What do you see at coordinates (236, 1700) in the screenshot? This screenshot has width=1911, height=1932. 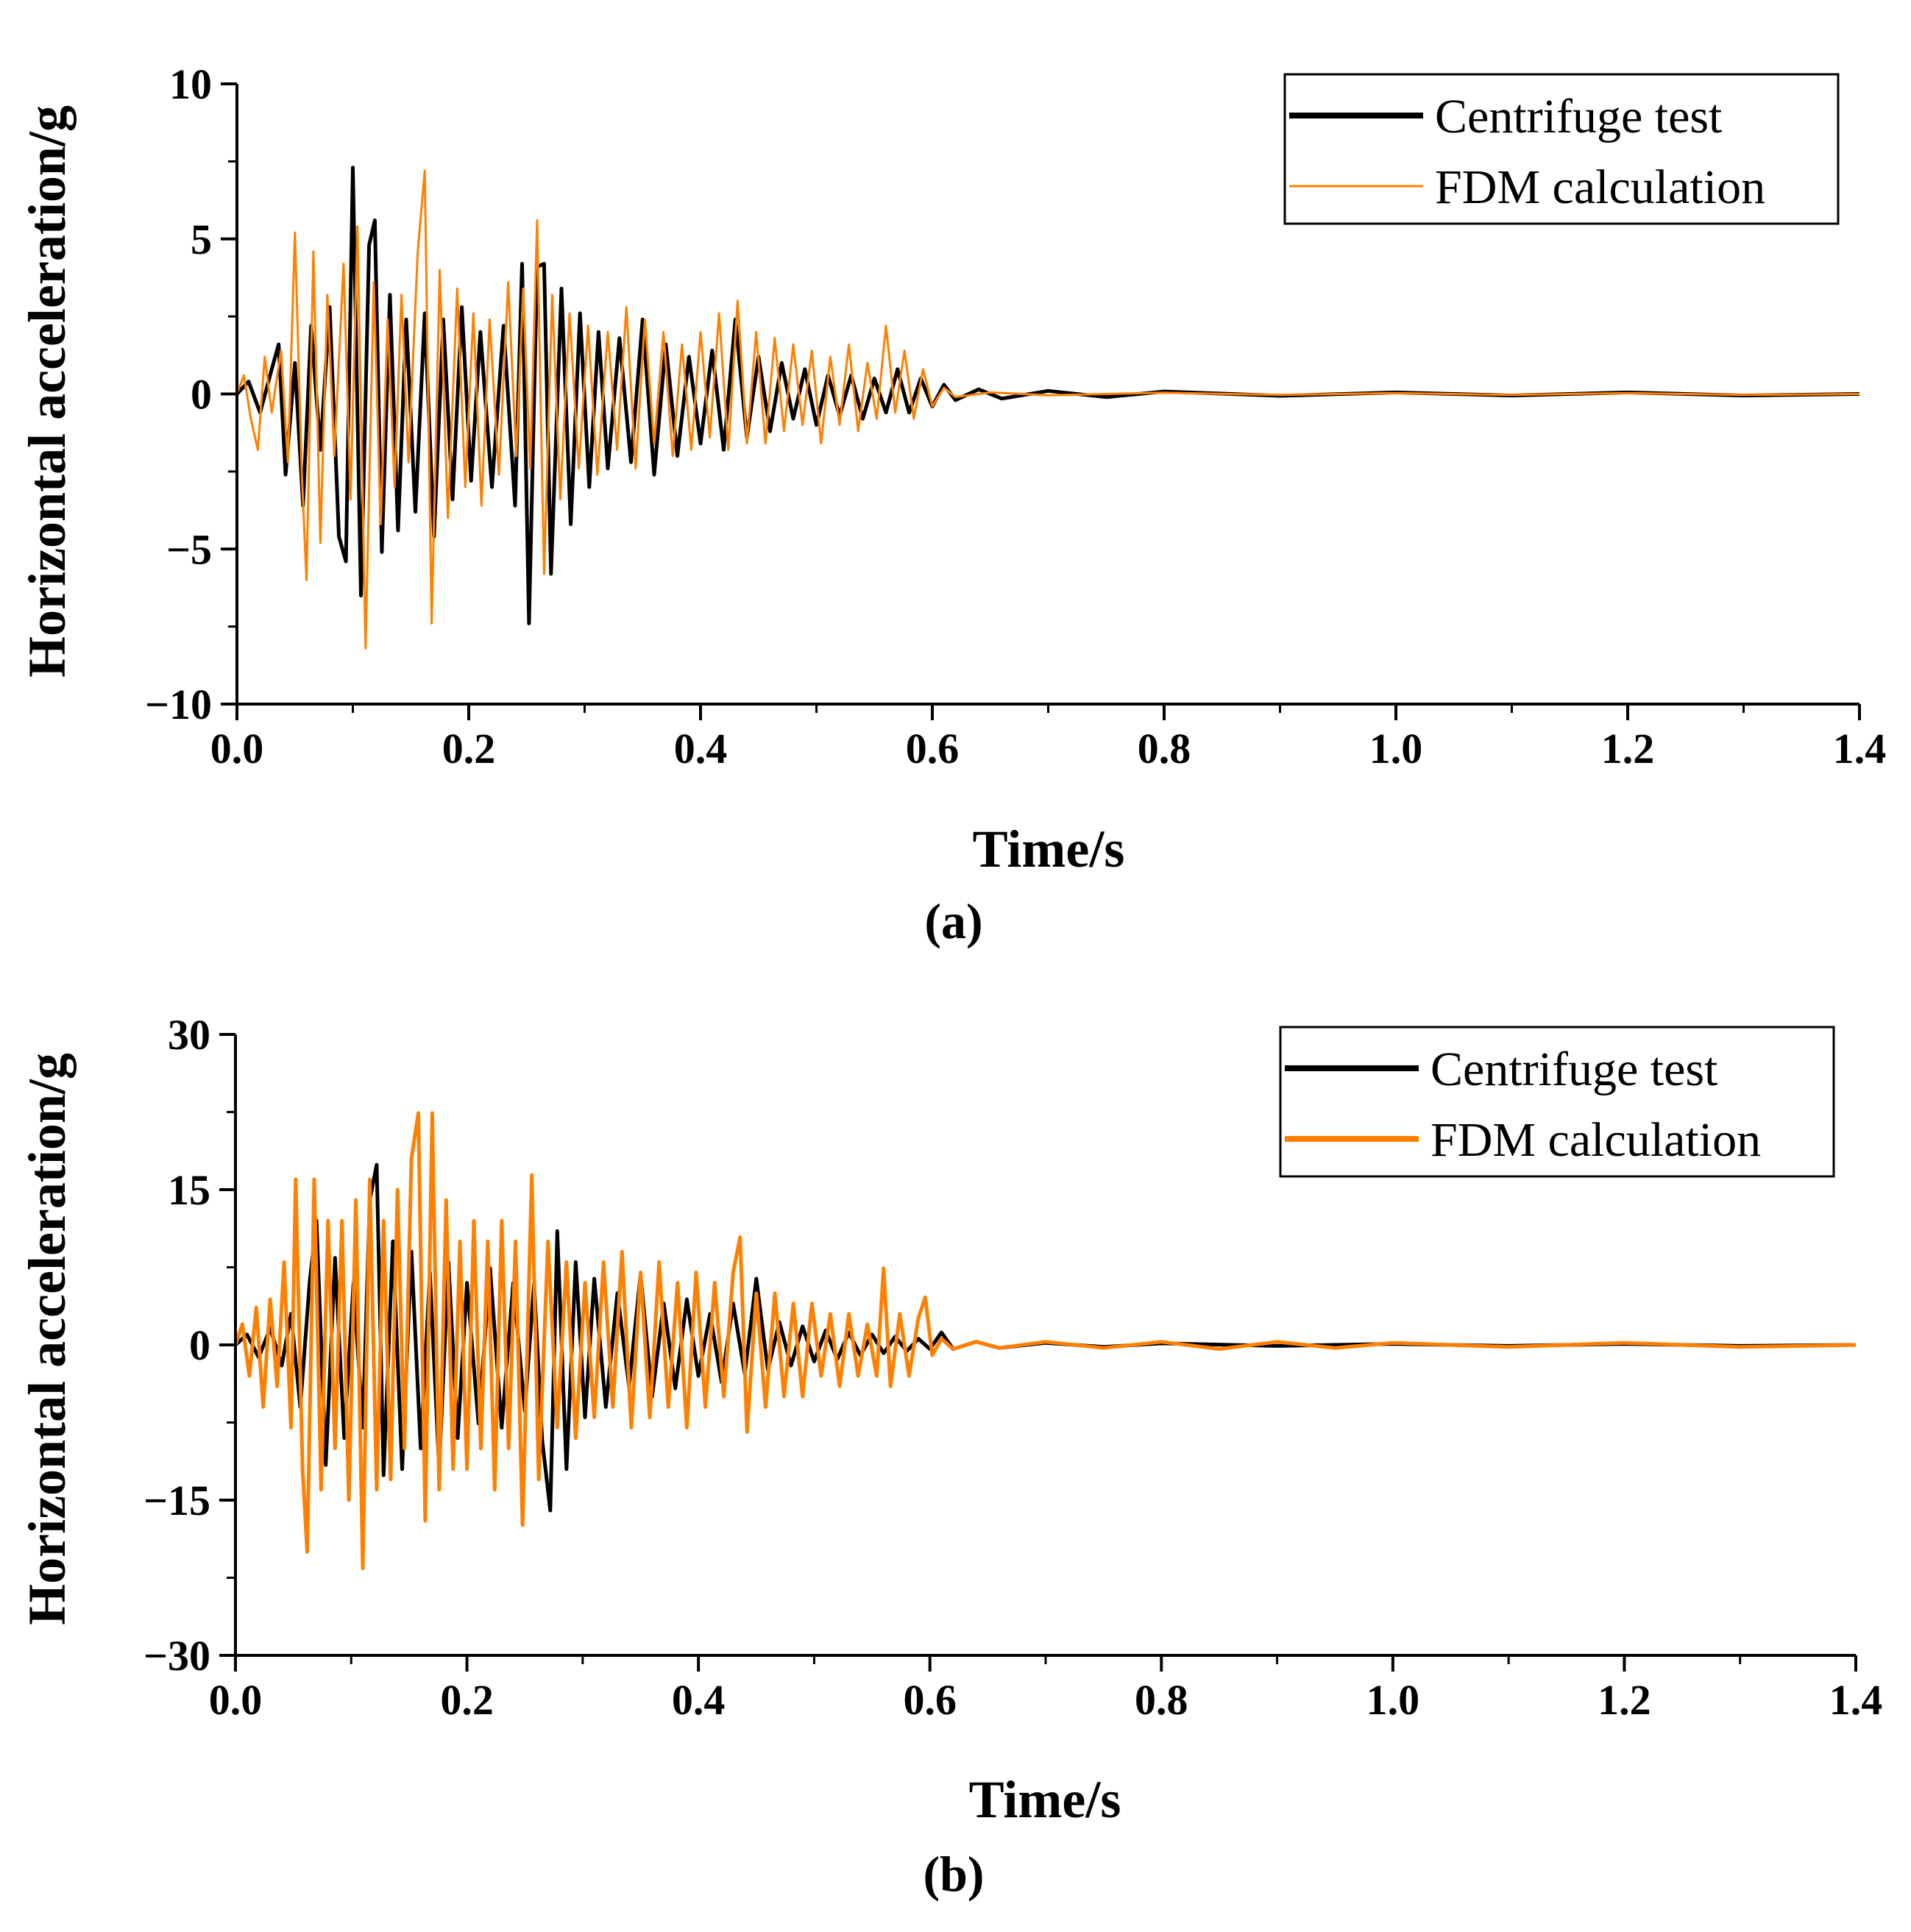 I see `x-tick-label-b: 0.0` at bounding box center [236, 1700].